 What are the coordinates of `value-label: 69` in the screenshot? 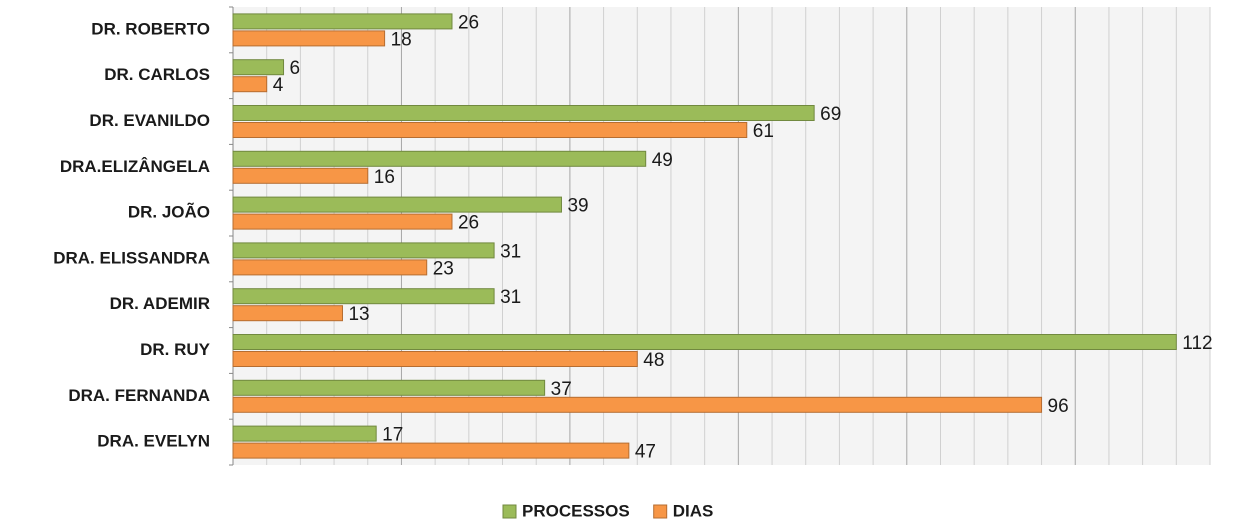 It's located at (830, 114).